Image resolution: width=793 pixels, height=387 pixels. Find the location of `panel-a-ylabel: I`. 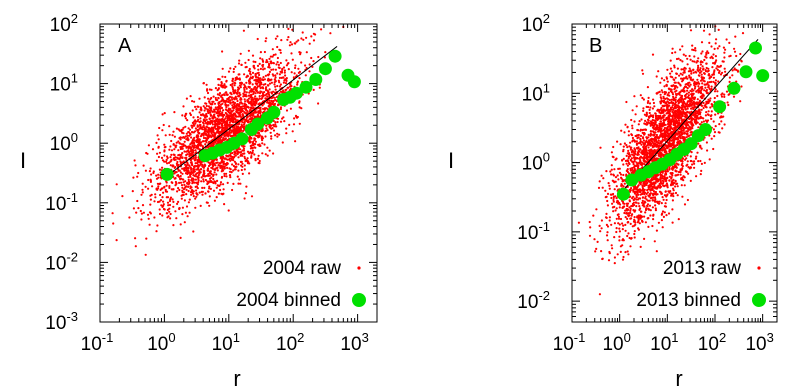

panel-a-ylabel: I is located at coordinates (23, 160).